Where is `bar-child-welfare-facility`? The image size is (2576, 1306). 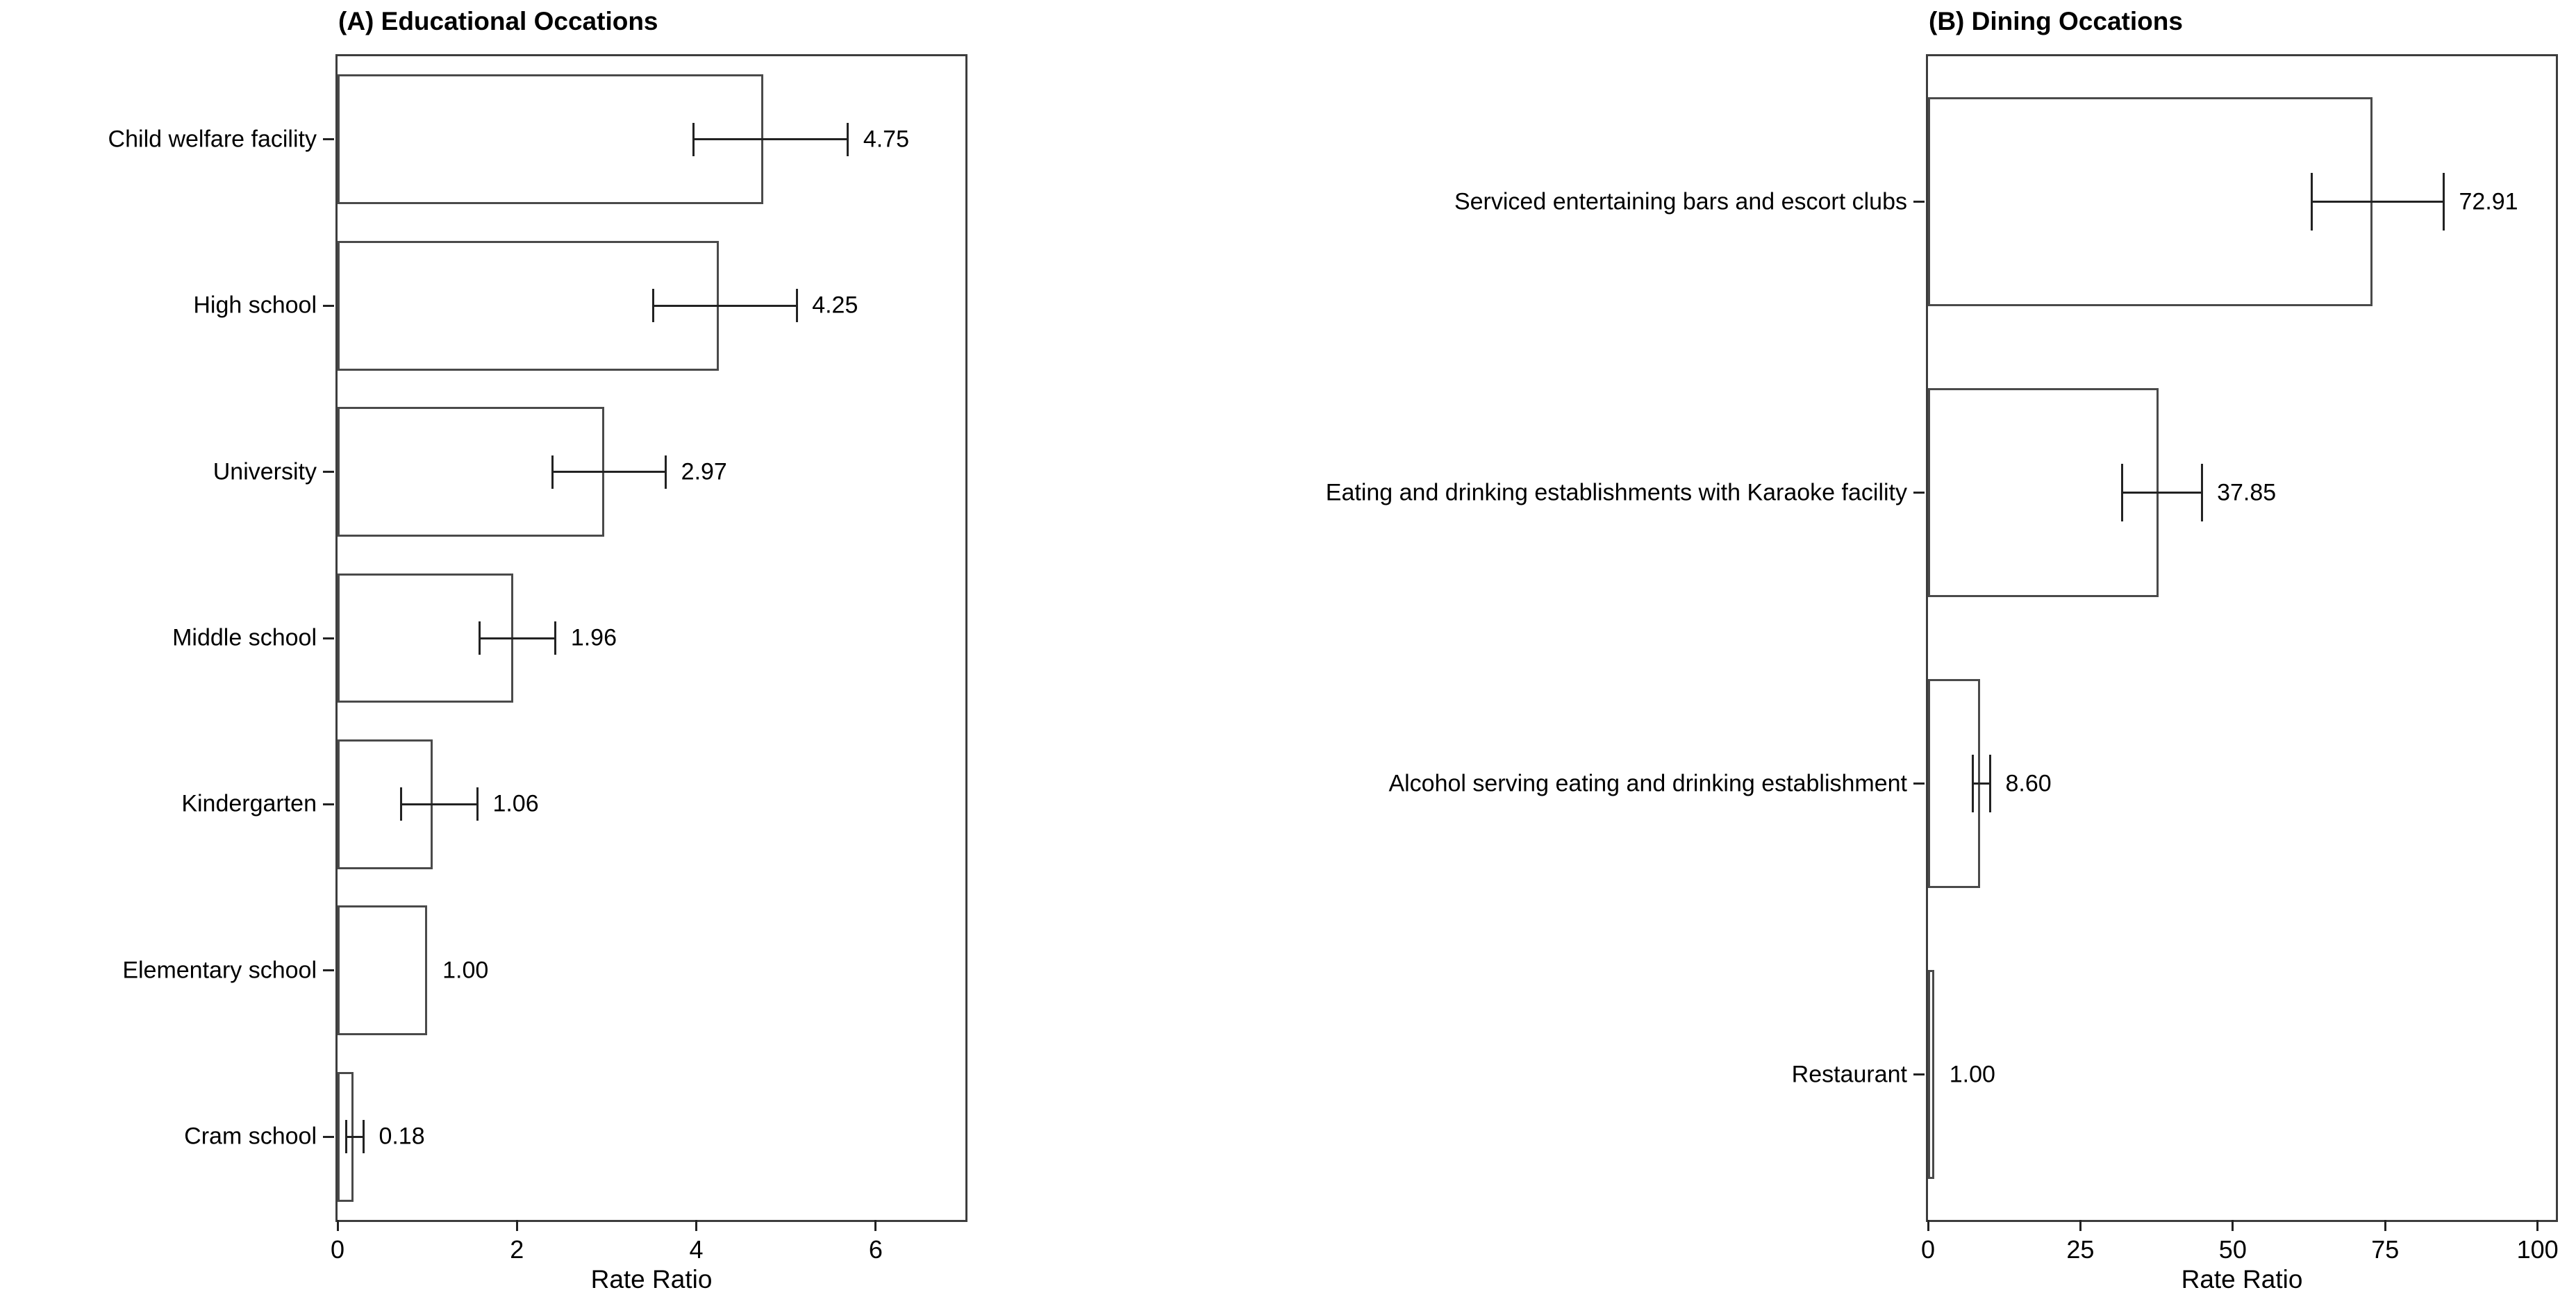 bar-child-welfare-facility is located at coordinates (551, 139).